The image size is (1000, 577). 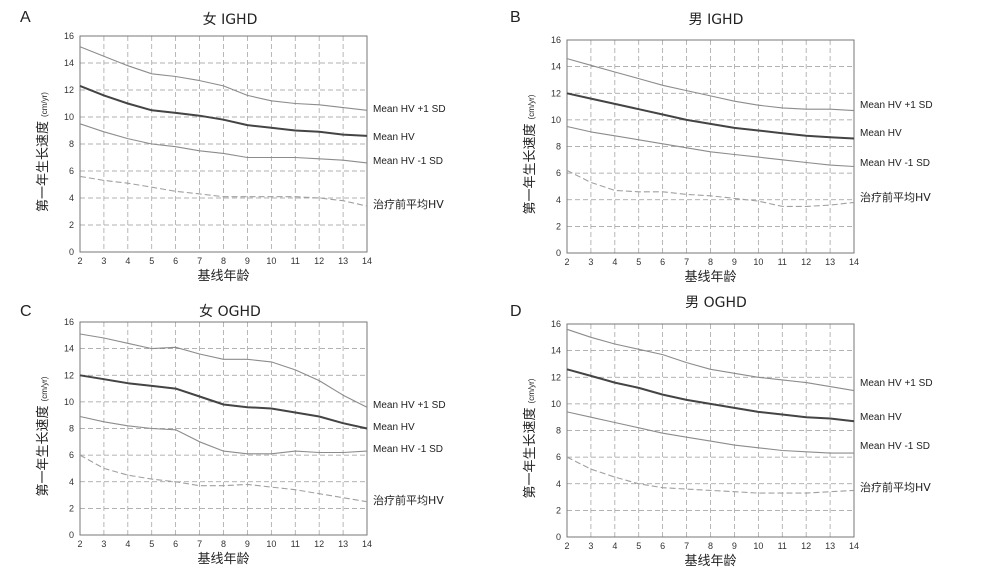 What do you see at coordinates (25, 17) in the screenshot?
I see `panel-letter: A` at bounding box center [25, 17].